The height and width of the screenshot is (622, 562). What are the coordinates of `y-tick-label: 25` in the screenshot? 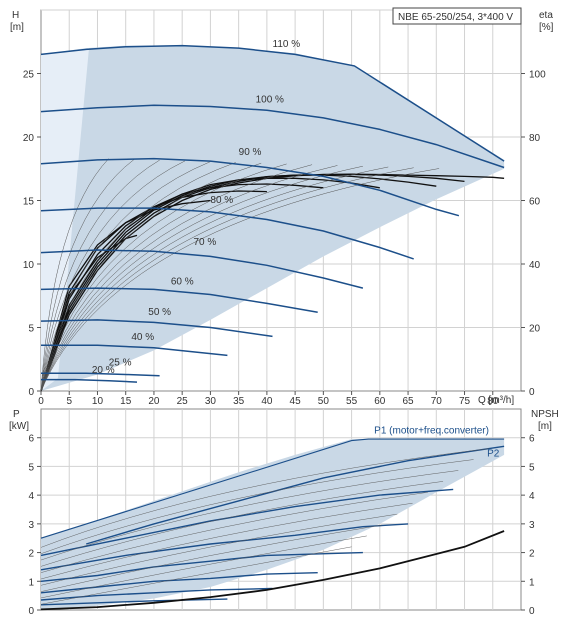 It's located at (29, 75).